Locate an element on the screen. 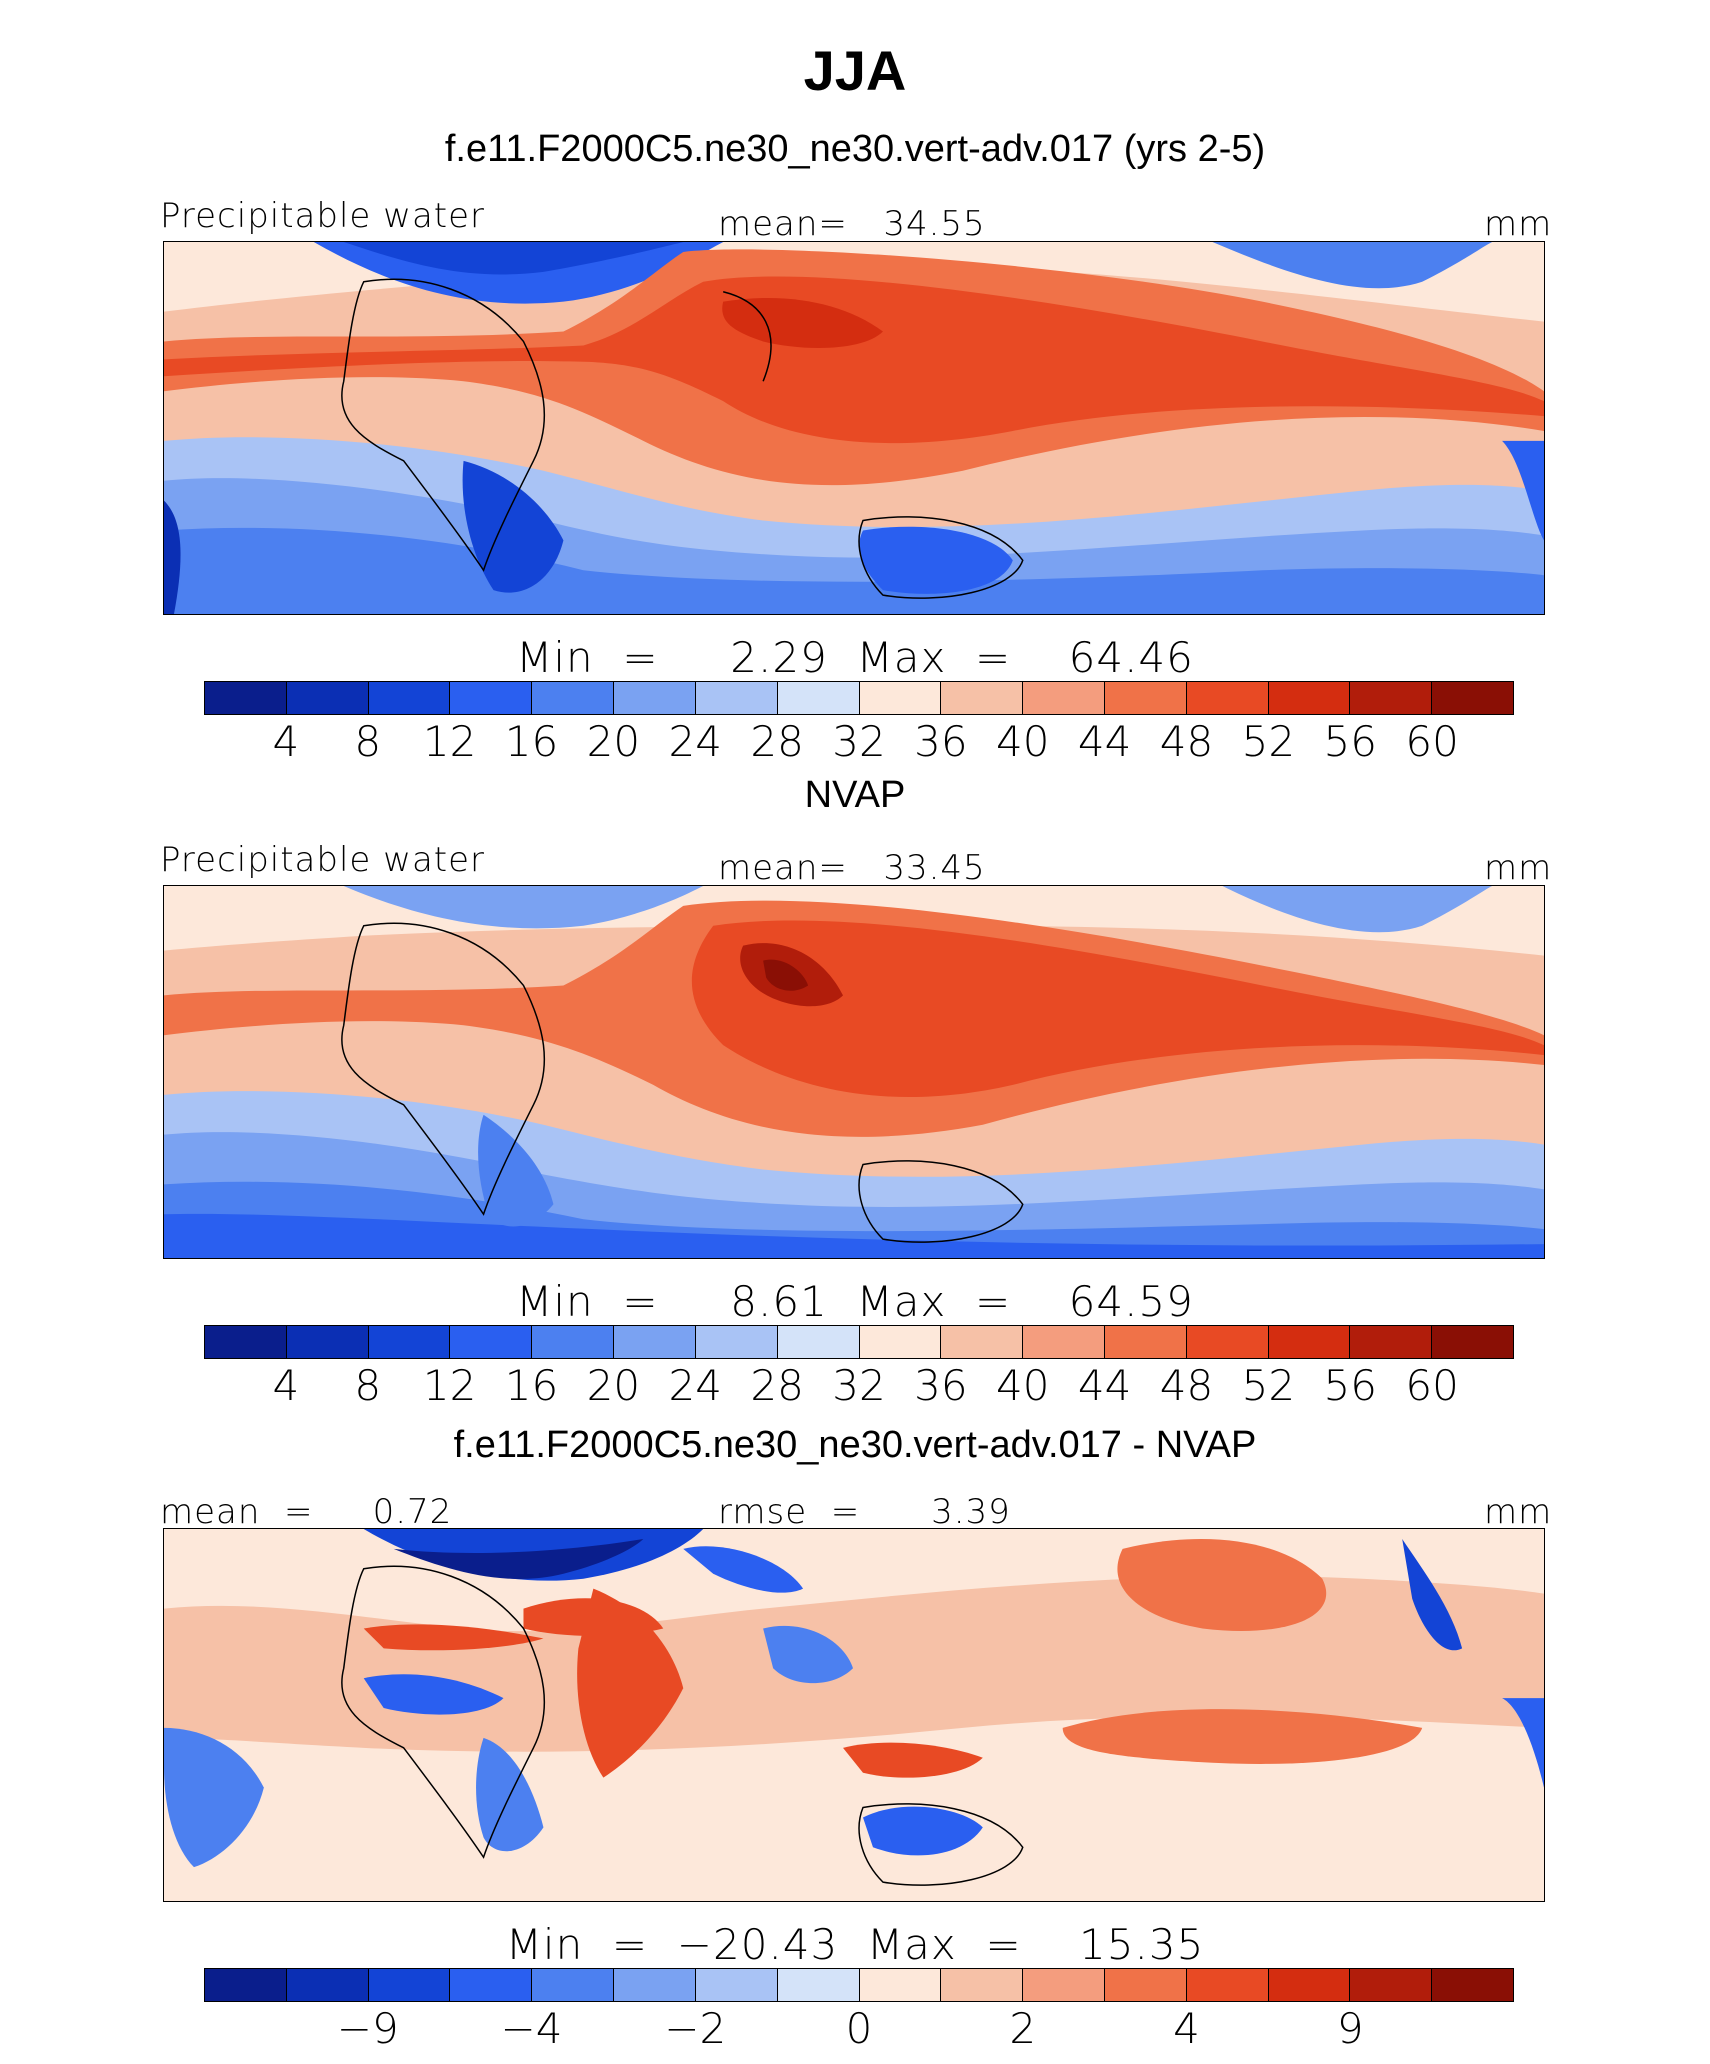 This screenshot has height=2064, width=1710. panel-1-contour-map is located at coordinates (854, 428).